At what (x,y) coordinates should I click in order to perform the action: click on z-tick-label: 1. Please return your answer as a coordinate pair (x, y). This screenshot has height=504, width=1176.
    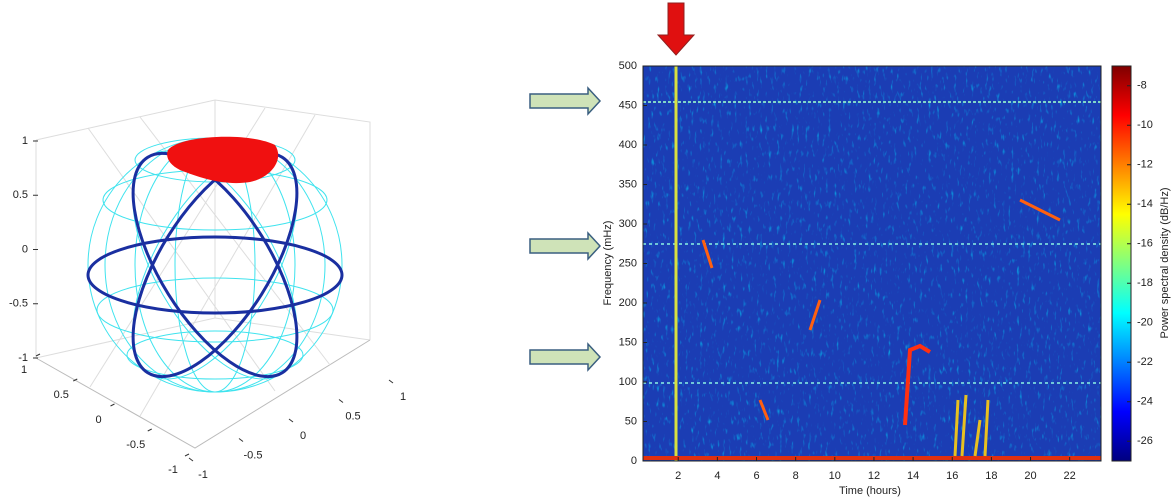
    Looking at the image, I should click on (25, 141).